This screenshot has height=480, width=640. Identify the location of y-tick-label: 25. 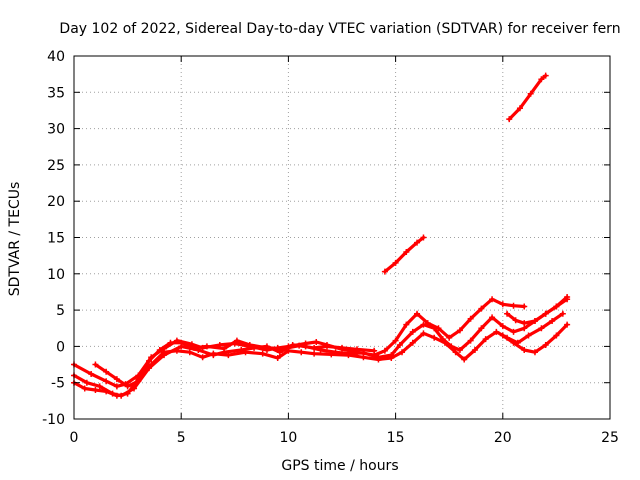
(56, 166).